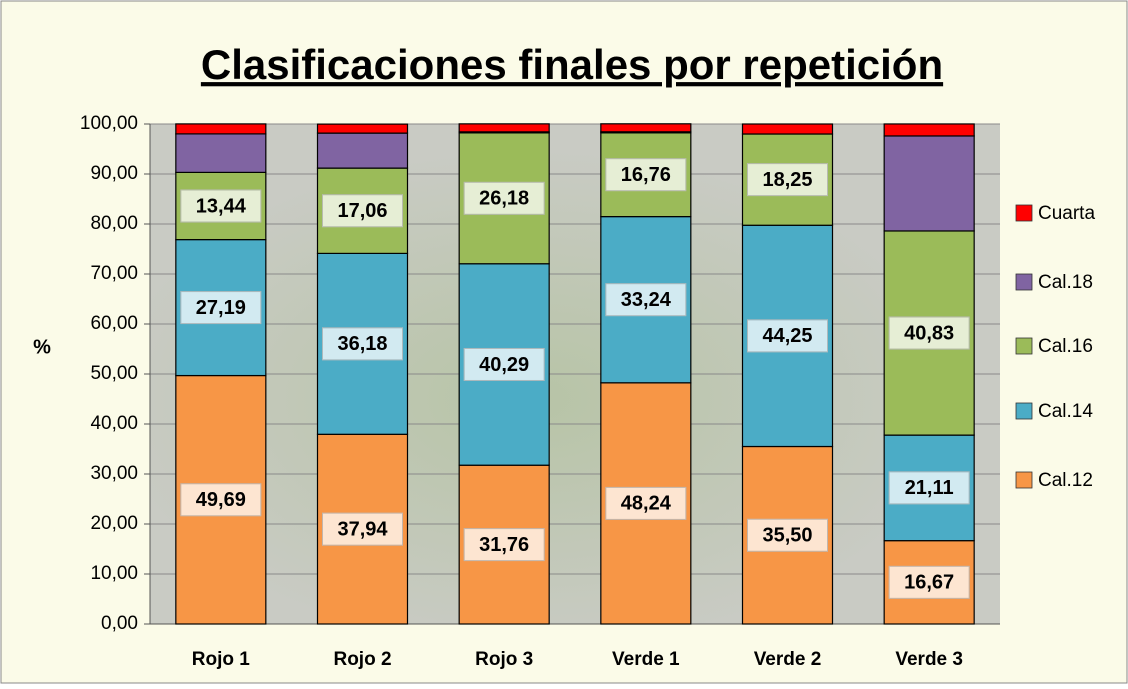 The image size is (1128, 689). I want to click on x-tick-label: Rojo 3, so click(504, 659).